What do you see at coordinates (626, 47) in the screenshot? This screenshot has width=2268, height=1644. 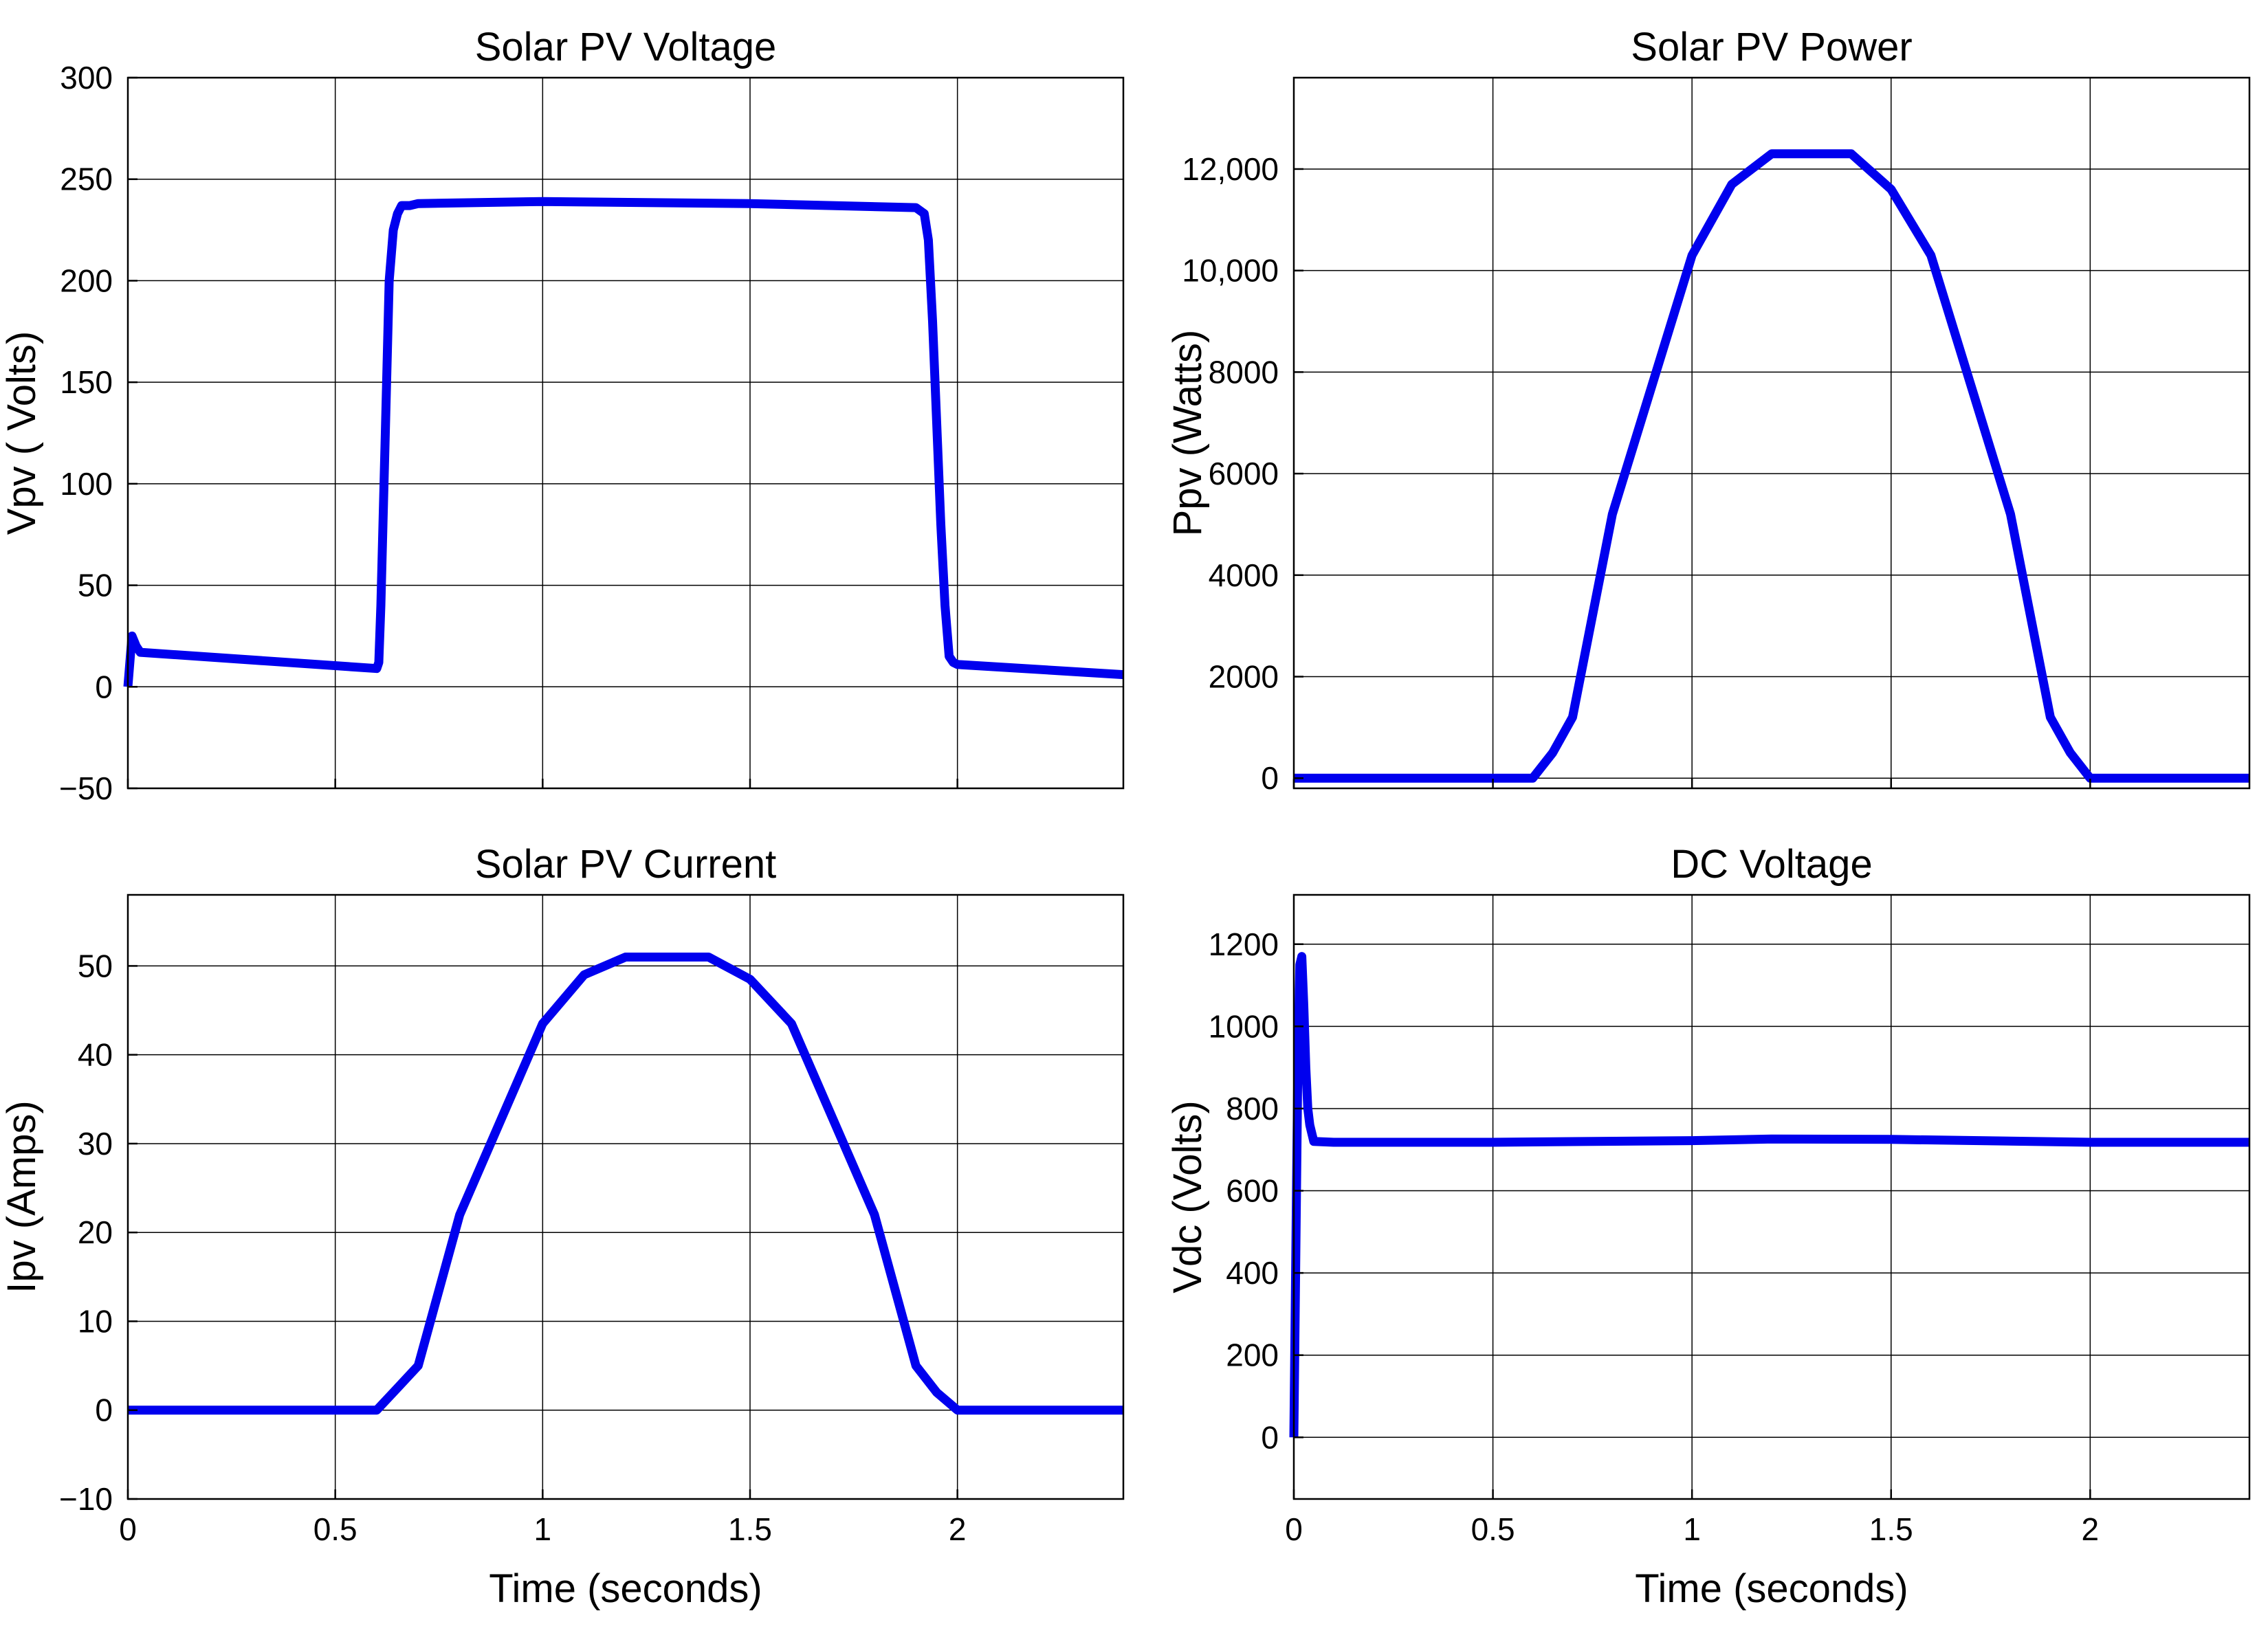 I see `chart-title: Solar PV Voltage` at bounding box center [626, 47].